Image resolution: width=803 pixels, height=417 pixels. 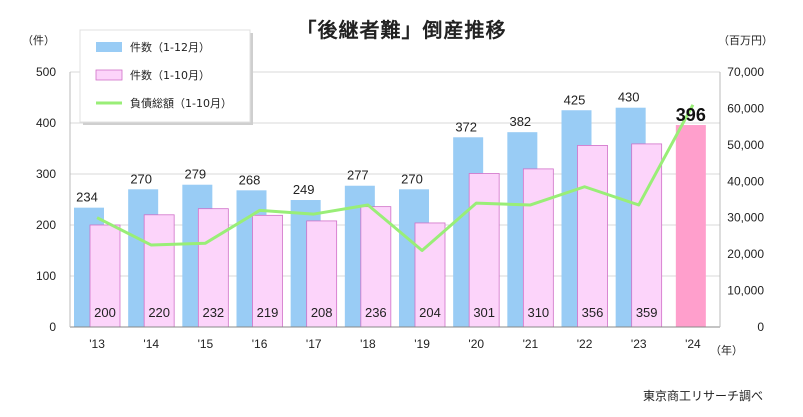 I want to click on bar-1-12-label: 249, so click(x=304, y=189).